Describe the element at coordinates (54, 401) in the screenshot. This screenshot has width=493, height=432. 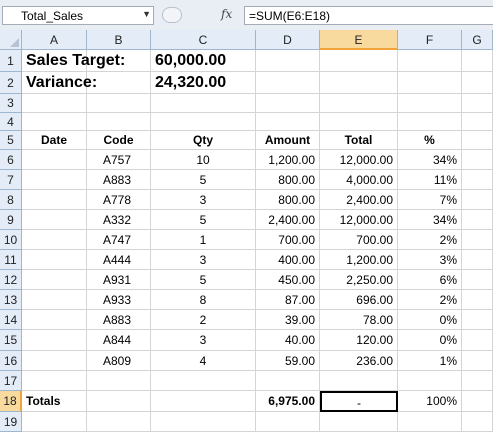
I see `totals-label: Totals` at that location.